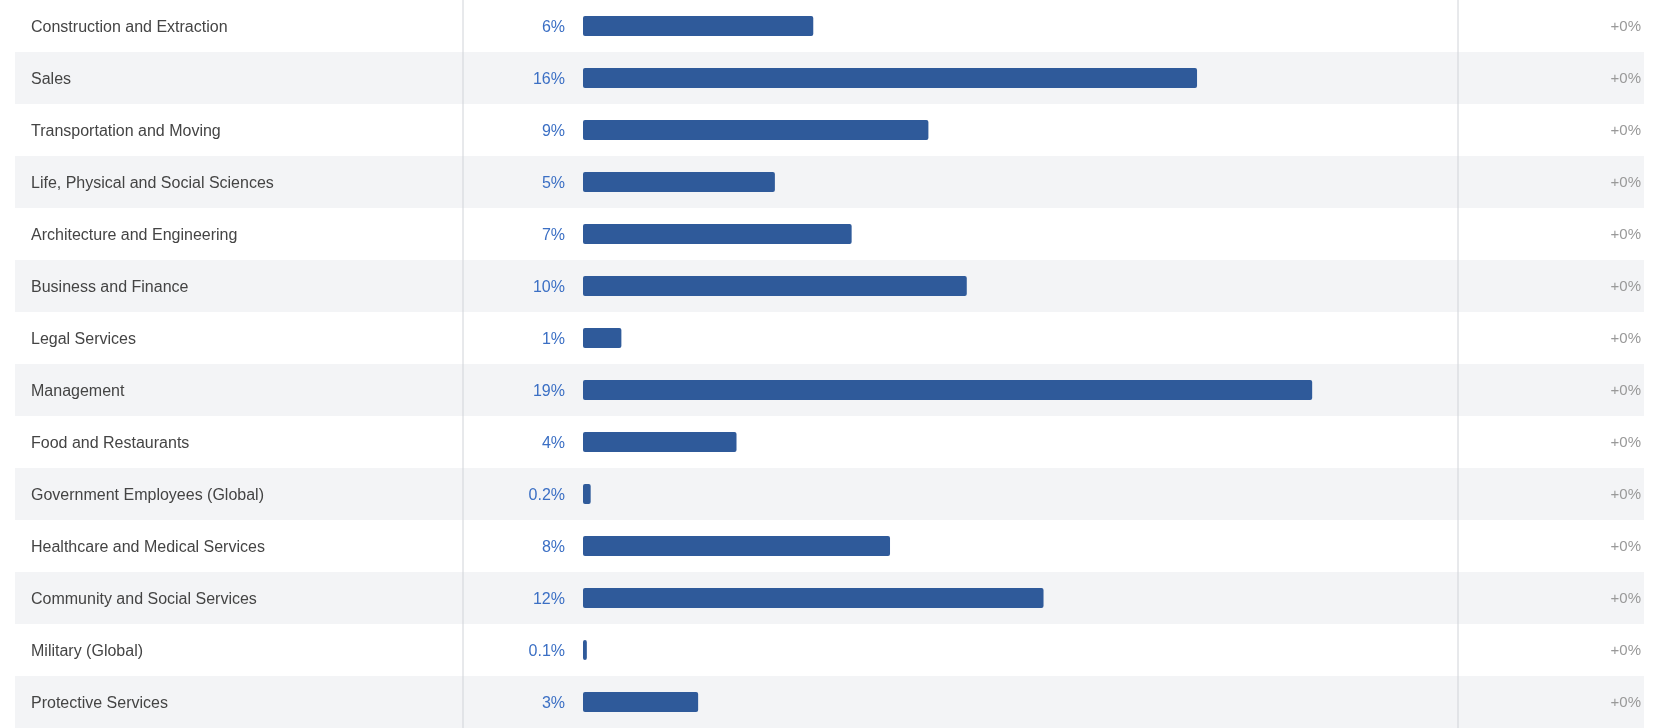  What do you see at coordinates (78, 390) in the screenshot?
I see `y-tick-label: Management` at bounding box center [78, 390].